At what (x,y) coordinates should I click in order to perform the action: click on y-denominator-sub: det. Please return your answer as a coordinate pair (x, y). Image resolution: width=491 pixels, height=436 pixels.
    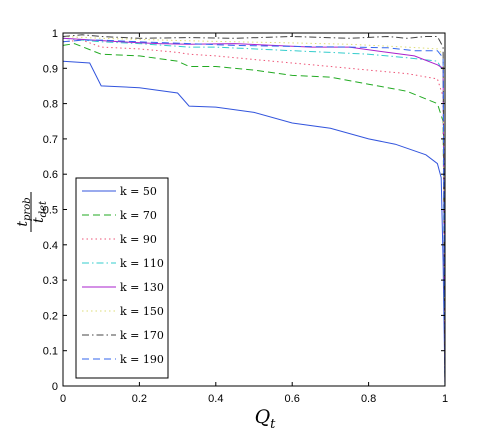
    Looking at the image, I should click on (43, 208).